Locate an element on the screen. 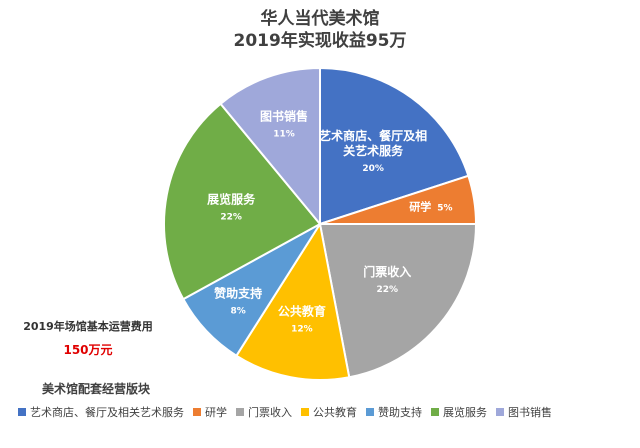 The width and height of the screenshot is (640, 448). legend-item-ticket-income: 门票收入 is located at coordinates (264, 412).